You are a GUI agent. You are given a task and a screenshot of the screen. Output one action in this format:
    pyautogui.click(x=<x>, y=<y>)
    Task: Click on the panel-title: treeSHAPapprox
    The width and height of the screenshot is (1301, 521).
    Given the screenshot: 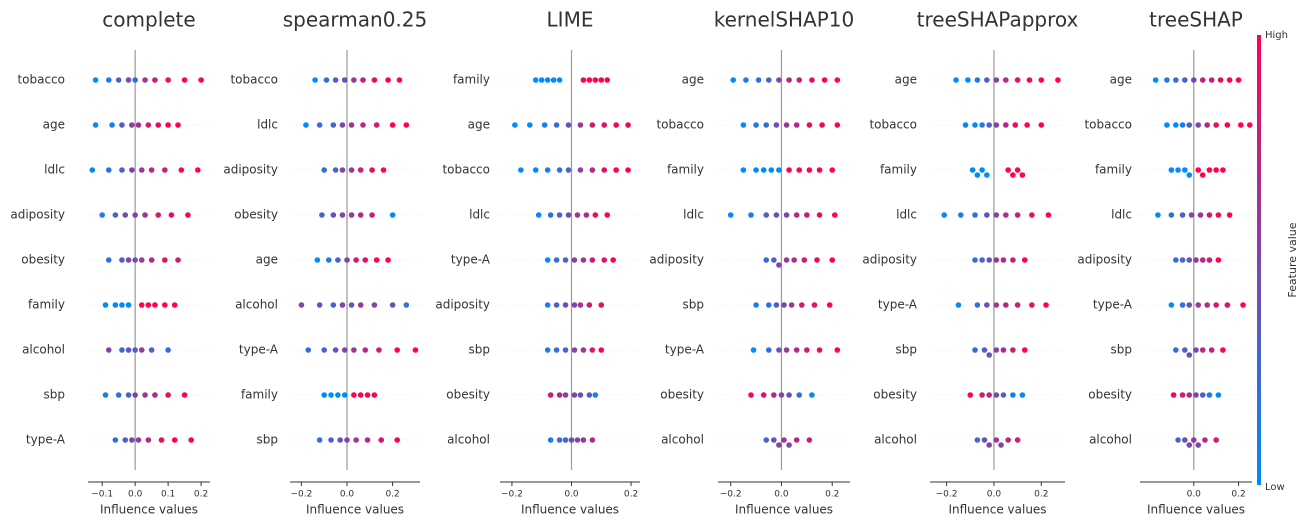 What is the action you would take?
    pyautogui.click(x=998, y=20)
    